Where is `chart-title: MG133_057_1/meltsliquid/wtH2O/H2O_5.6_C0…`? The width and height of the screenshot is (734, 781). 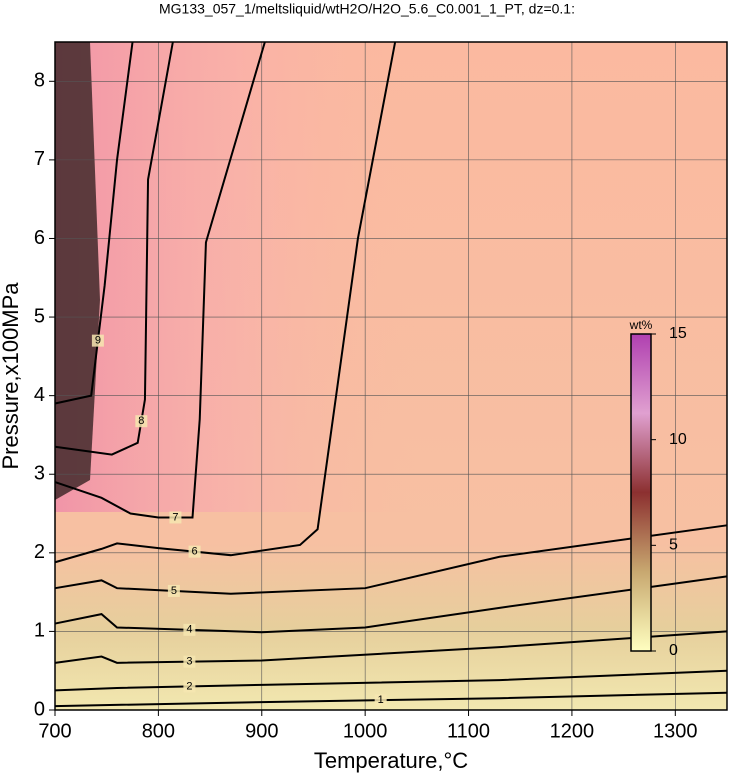
chart-title: MG133_057_1/meltsliquid/wtH2O/H2O_5.6_C0… is located at coordinates (367, 9).